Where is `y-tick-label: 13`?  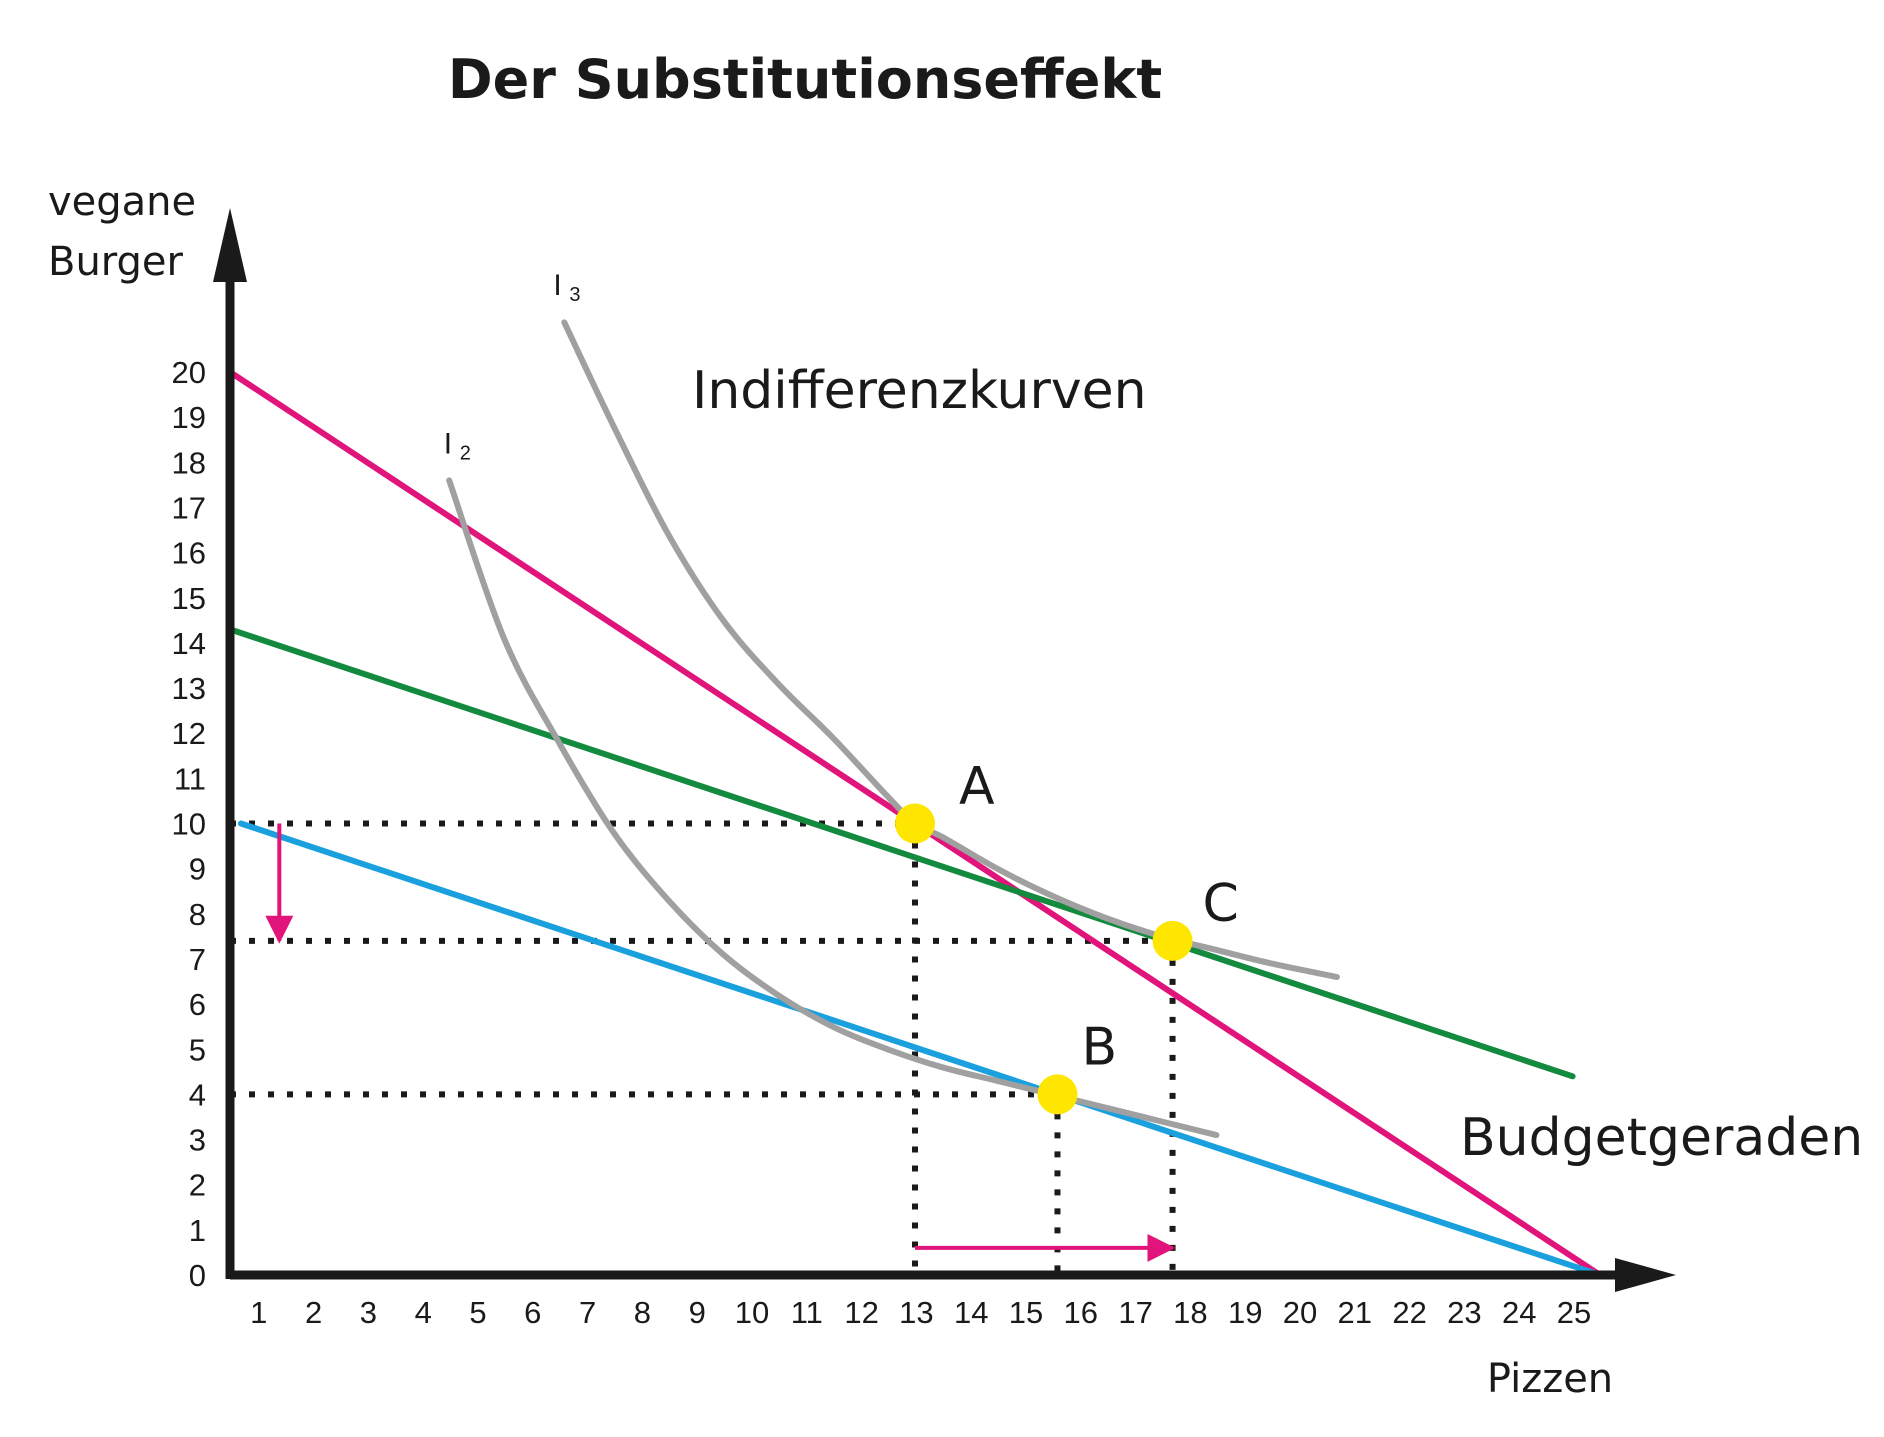 y-tick-label: 13 is located at coordinates (189, 688).